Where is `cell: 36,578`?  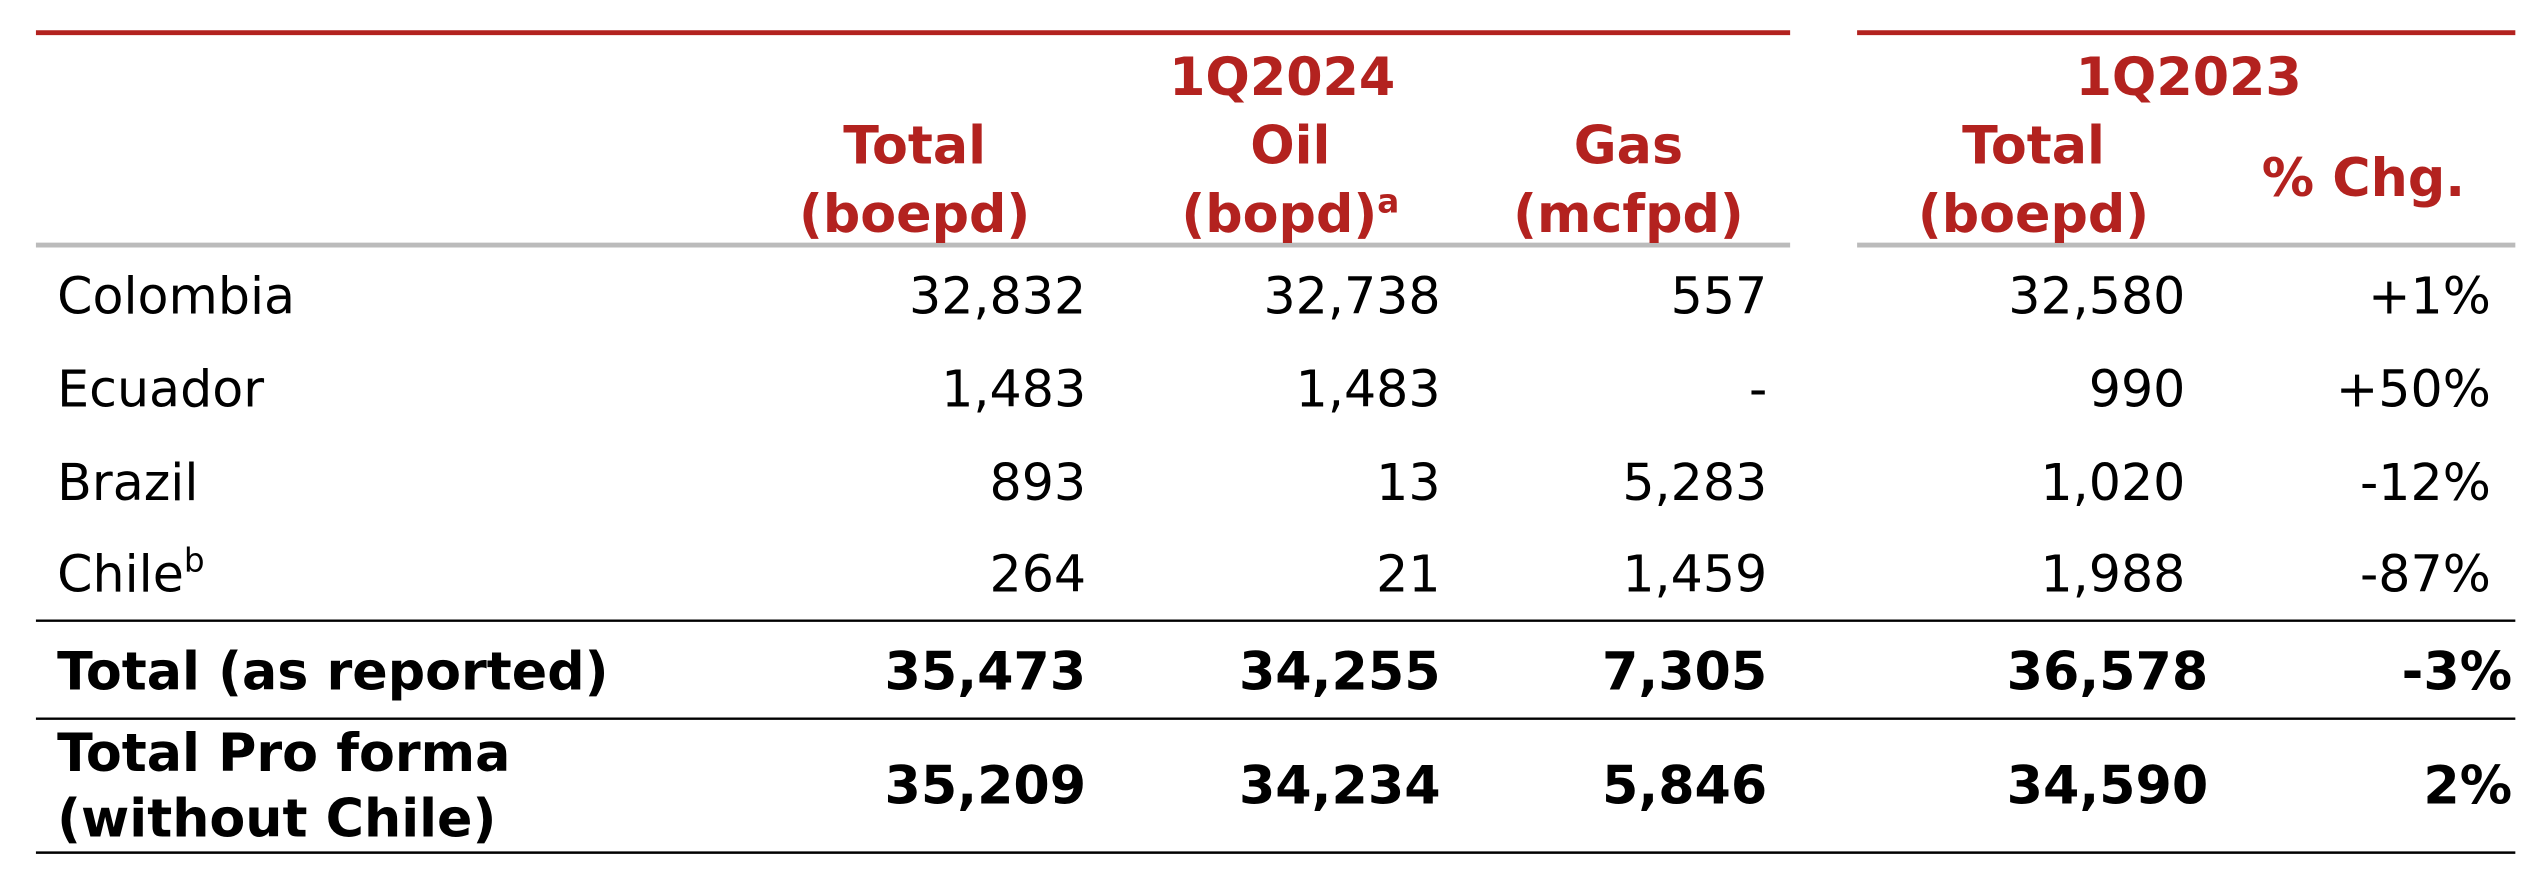
cell: 36,578 is located at coordinates (2108, 671).